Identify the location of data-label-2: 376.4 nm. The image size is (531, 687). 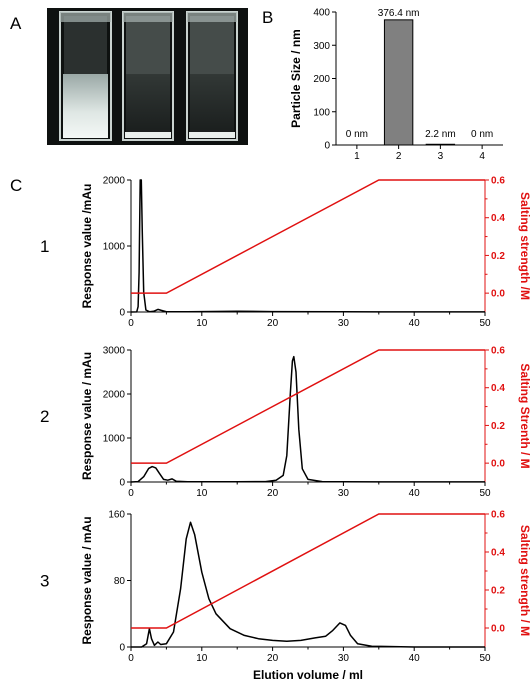
(399, 13).